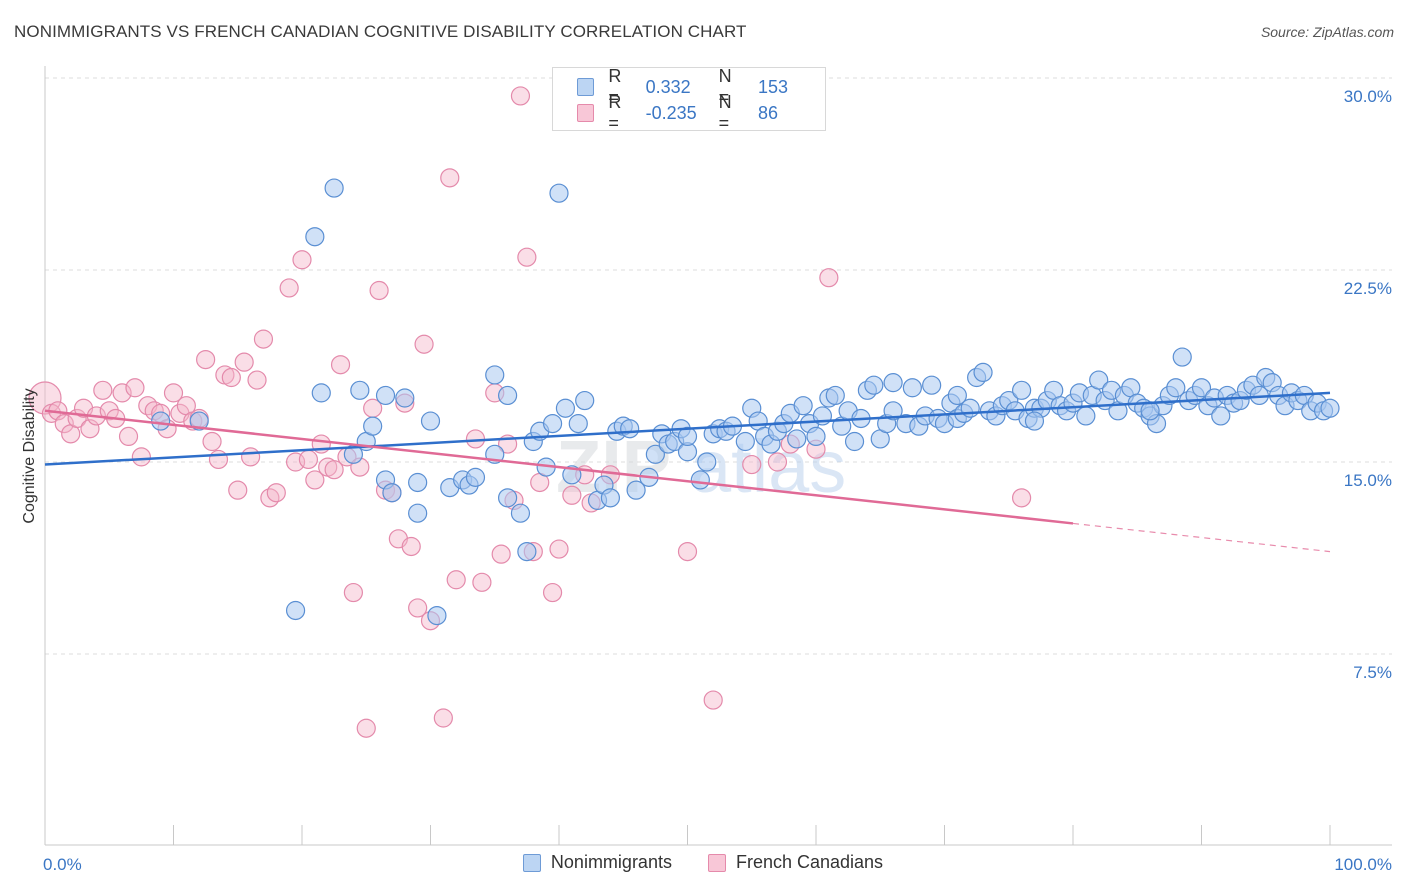 The width and height of the screenshot is (1406, 892). What do you see at coordinates (1368, 384) in the screenshot?
I see `y-tick-labels: 30.0% 22.5% 15.0% 7.5%` at bounding box center [1368, 384].